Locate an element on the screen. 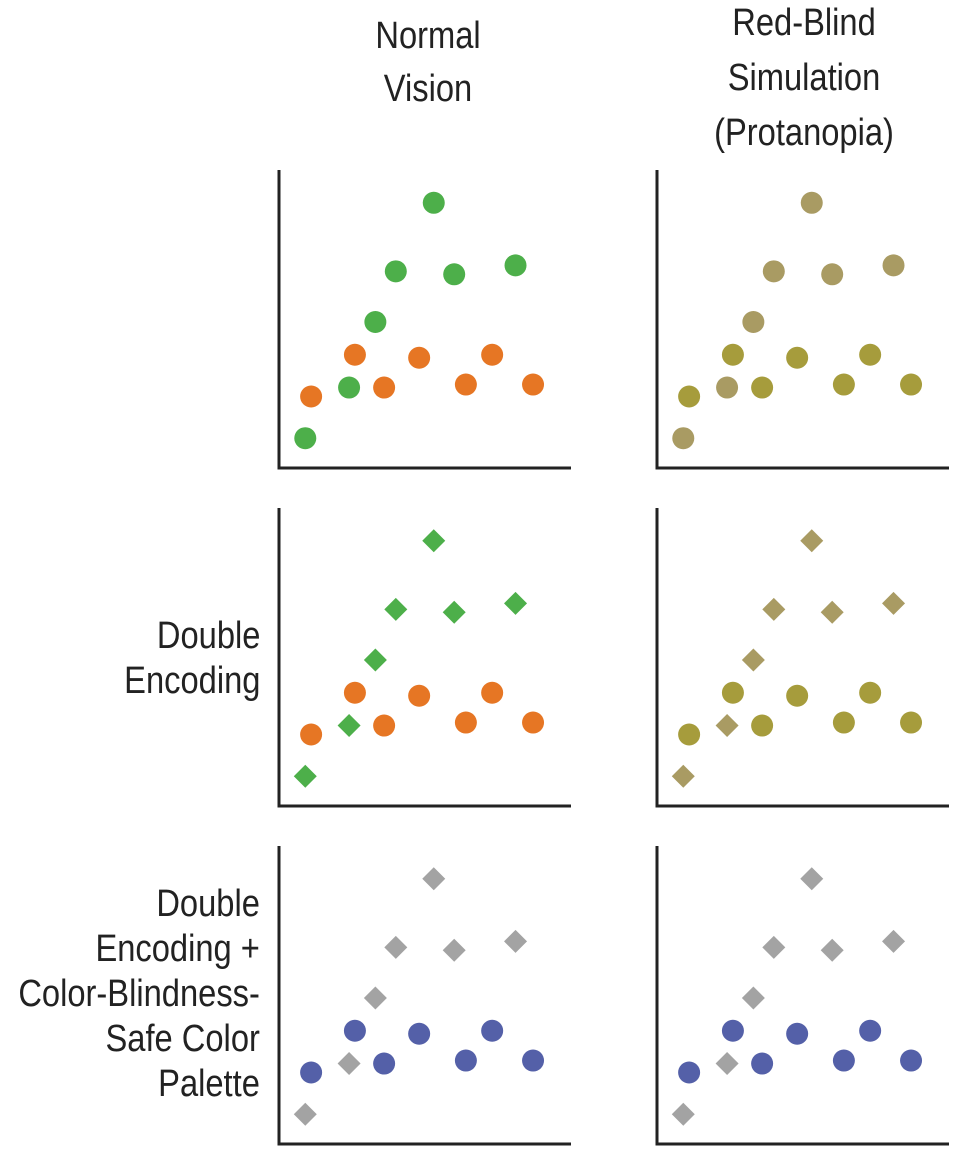 The image size is (954, 1153). column-title-line: Vision is located at coordinates (428, 89).